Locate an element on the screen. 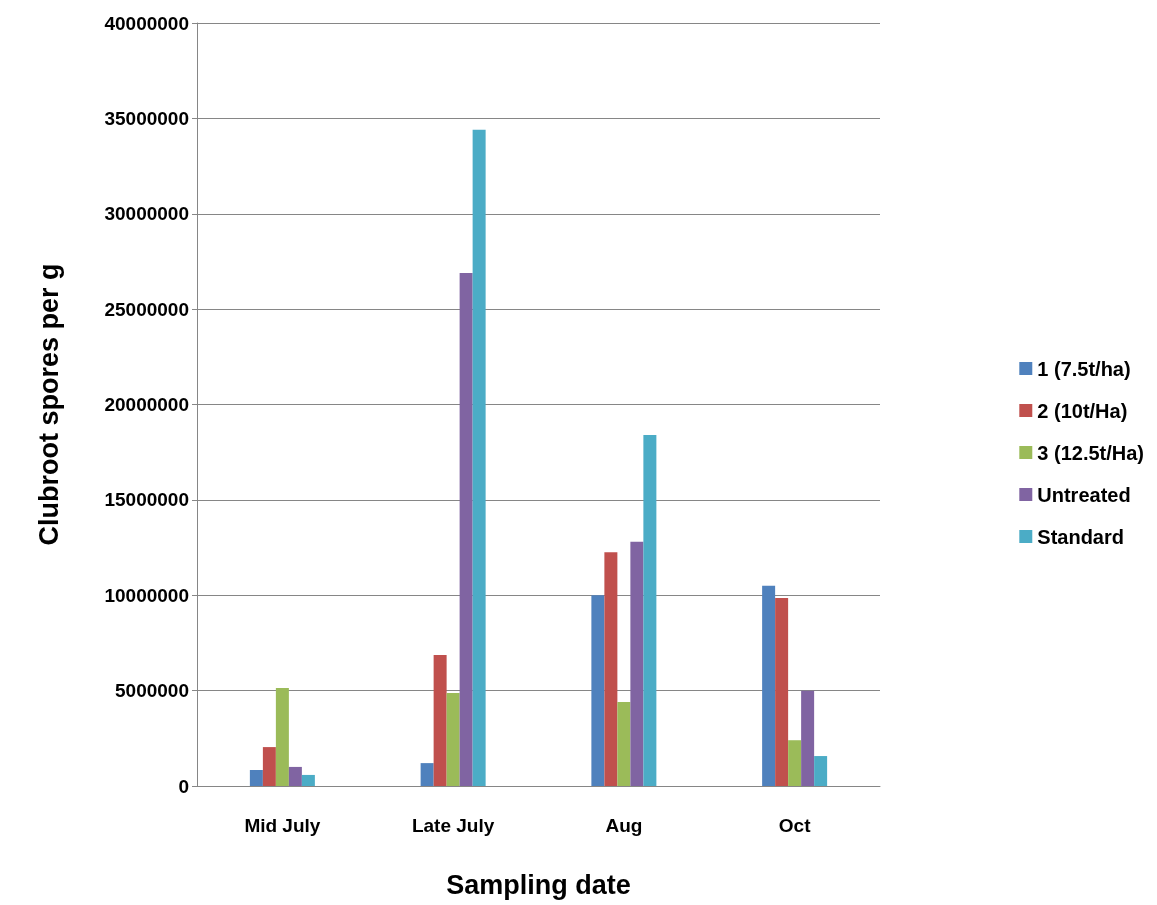  y-tick-label: 25000000 is located at coordinates (146, 309).